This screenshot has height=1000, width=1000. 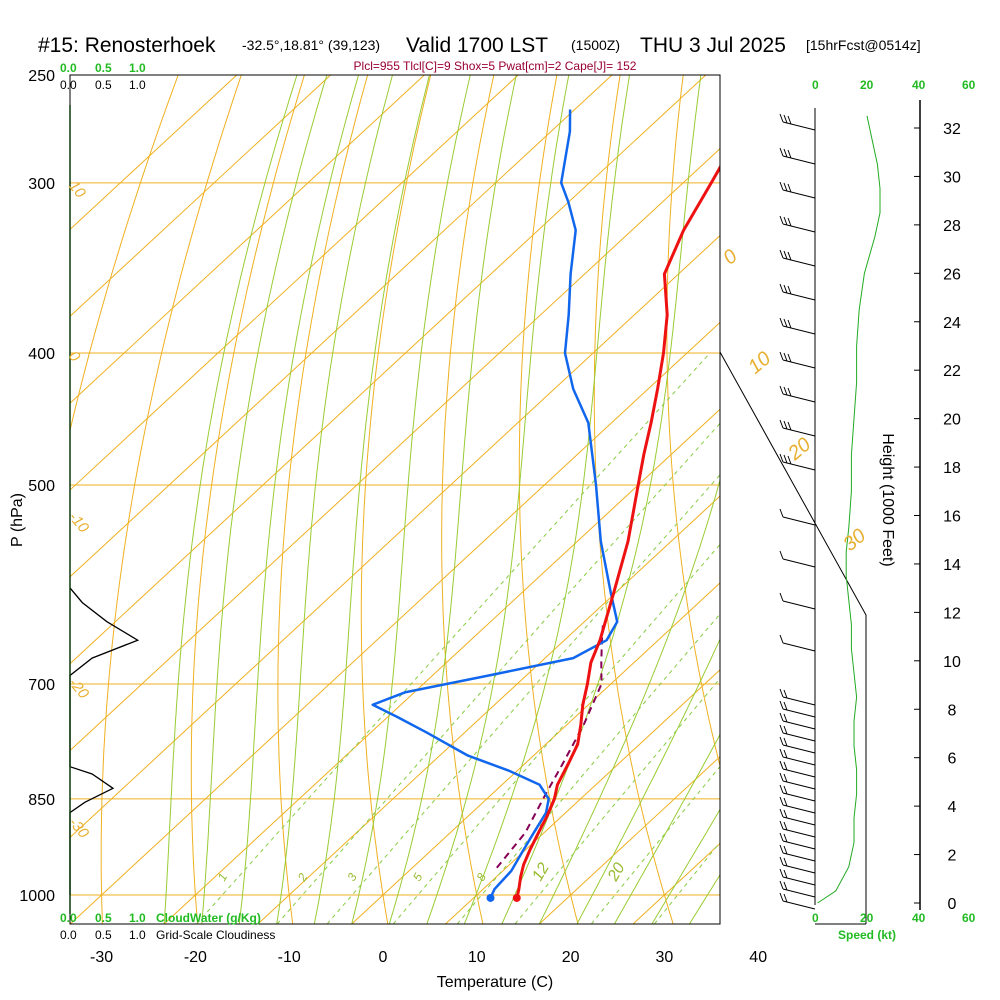 I want to click on height-tick-label-12: 12, so click(x=952, y=613).